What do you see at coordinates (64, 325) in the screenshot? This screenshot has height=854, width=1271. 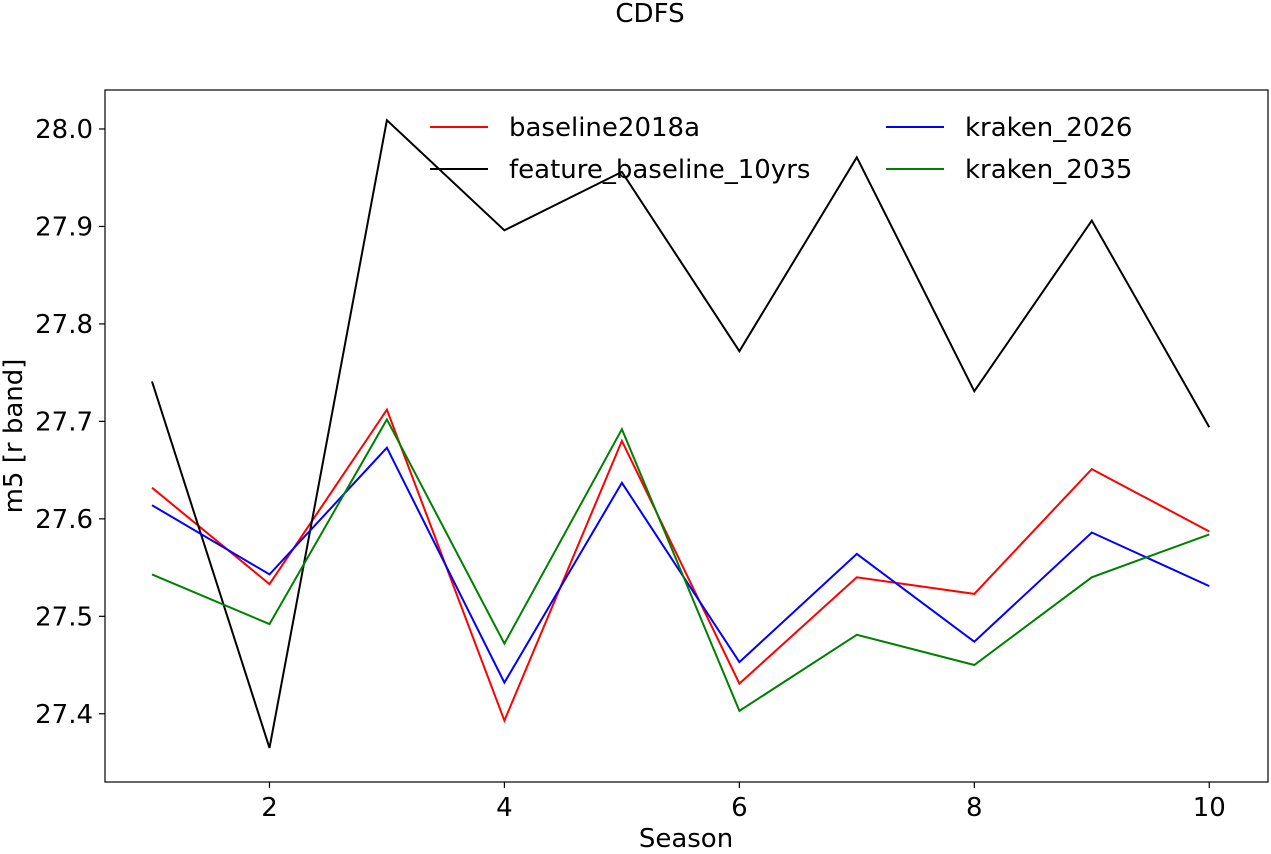 I see `y-tick-label: 27.8` at bounding box center [64, 325].